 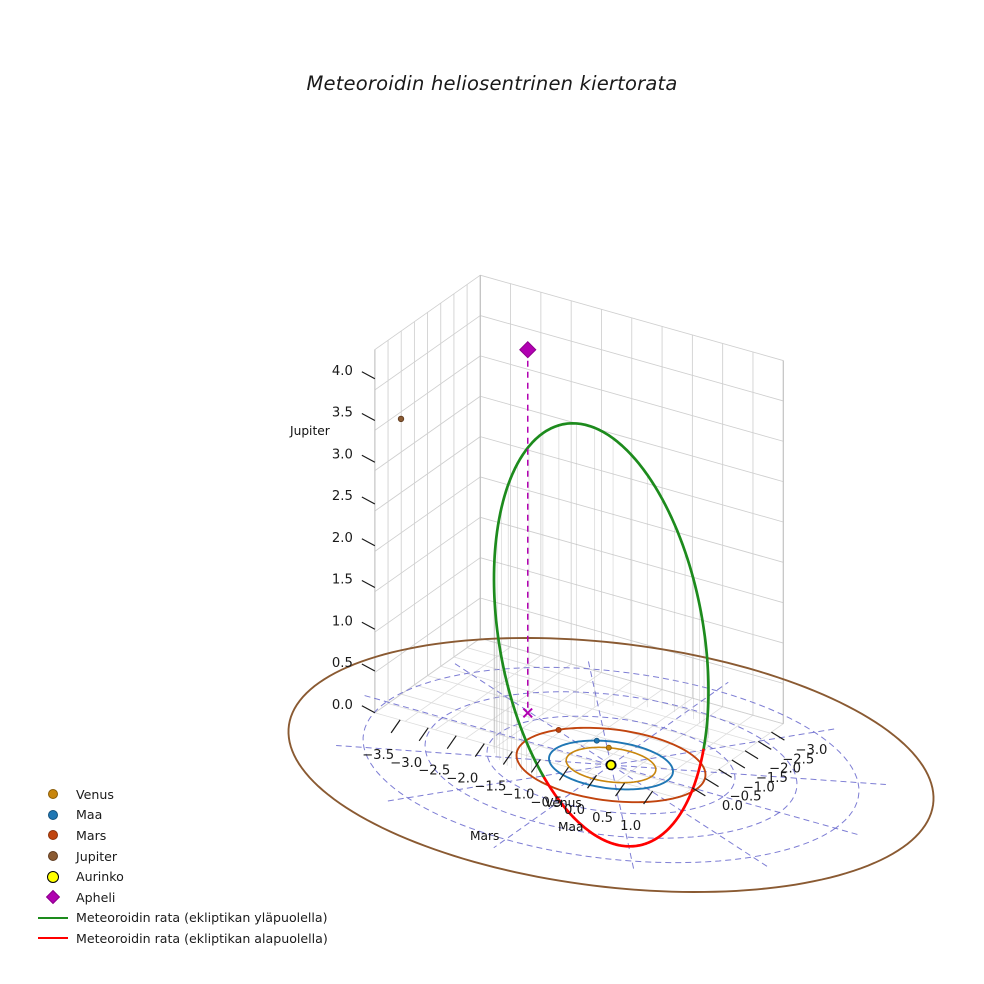 What do you see at coordinates (91, 835) in the screenshot?
I see `legend-item-label: Mars` at bounding box center [91, 835].